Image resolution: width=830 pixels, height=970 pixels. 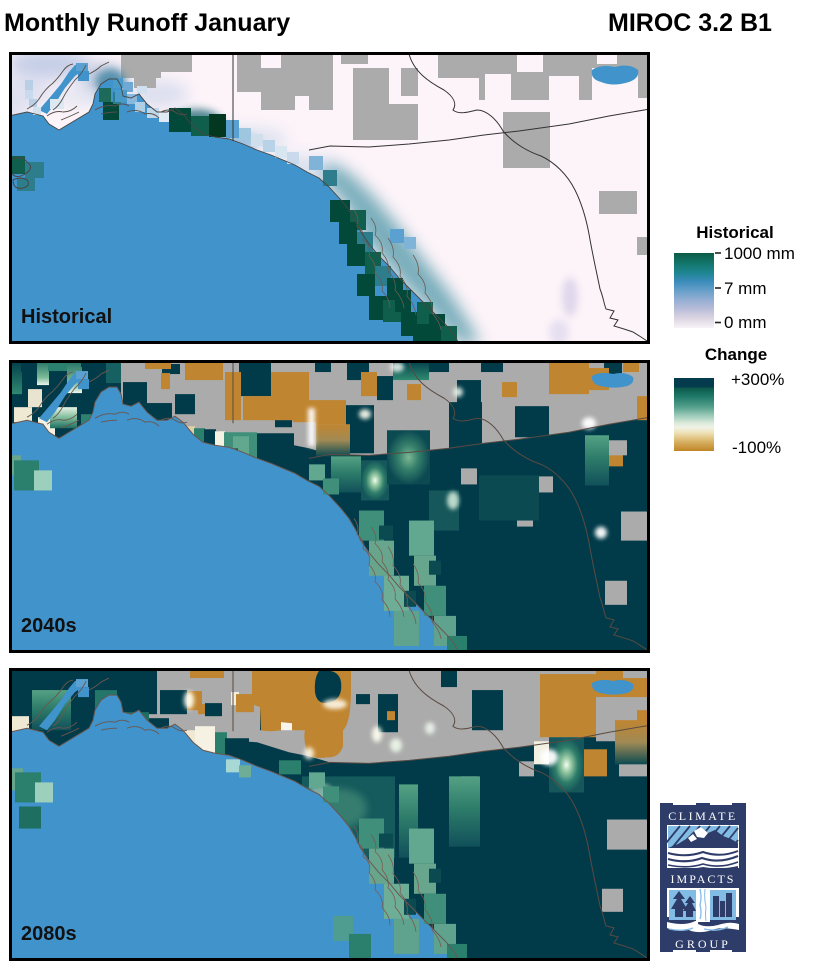 What do you see at coordinates (49, 934) in the screenshot?
I see `svg-text: 2080s` at bounding box center [49, 934].